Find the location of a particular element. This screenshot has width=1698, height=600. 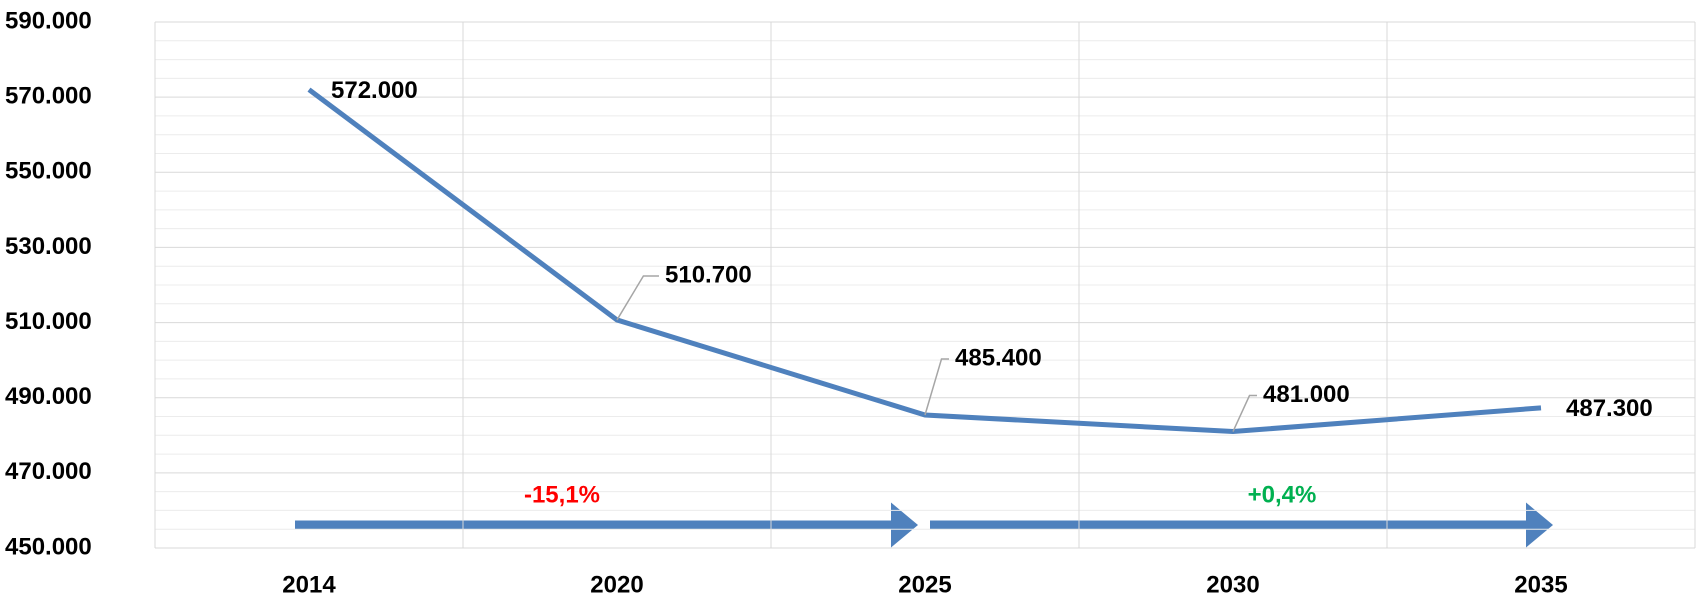

x-tick-label: 2014 is located at coordinates (309, 584).